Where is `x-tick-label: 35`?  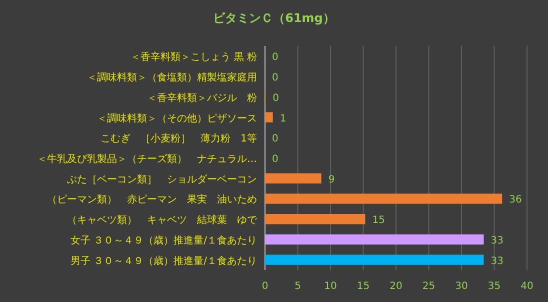 x-tick-label: 35 is located at coordinates (494, 286).